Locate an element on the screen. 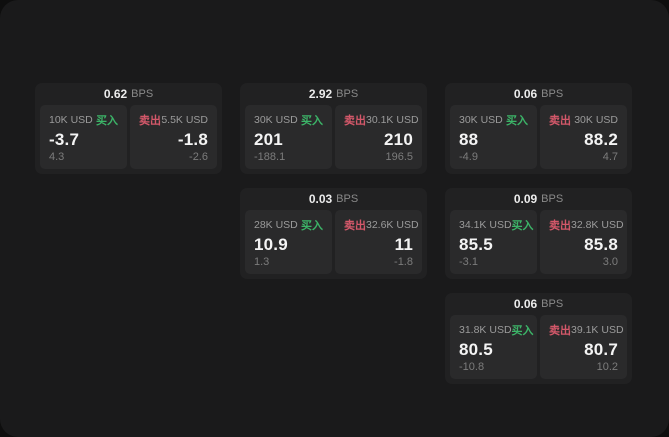 This screenshot has height=437, width=669. sell-quote-panel: 卖出 5.5K USD -1.8 -2.6 is located at coordinates (173, 137).